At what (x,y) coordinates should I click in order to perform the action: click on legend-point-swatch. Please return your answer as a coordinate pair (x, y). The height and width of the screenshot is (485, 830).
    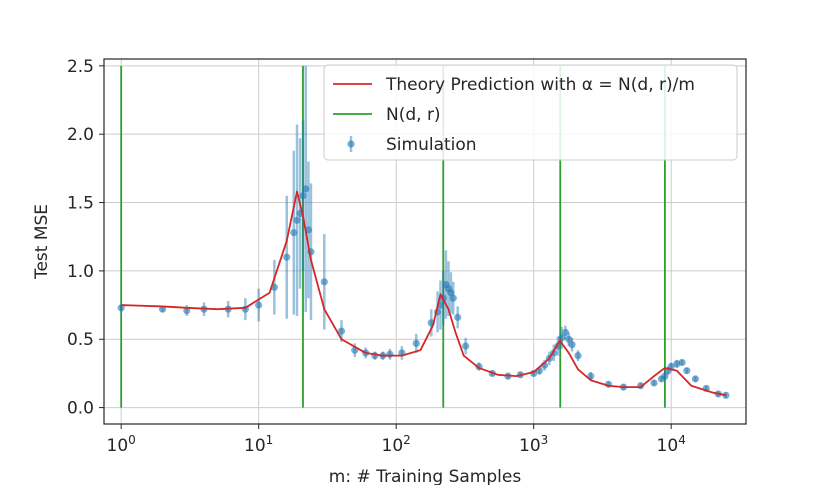
    Looking at the image, I should click on (351, 144).